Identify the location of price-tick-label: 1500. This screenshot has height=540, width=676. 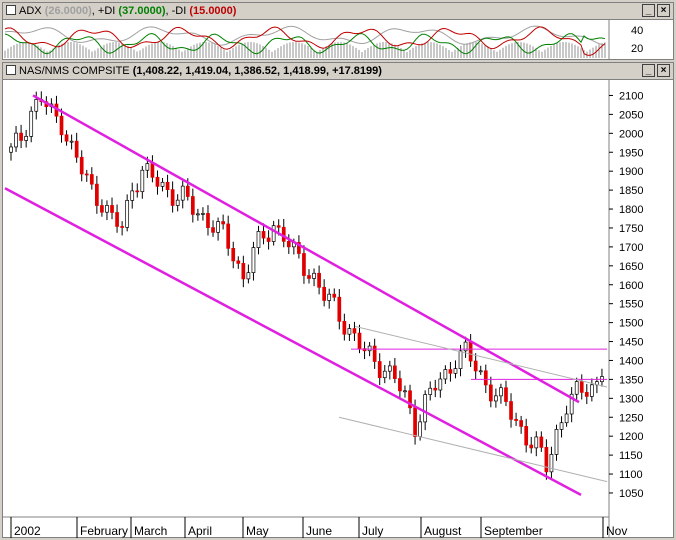
(631, 324).